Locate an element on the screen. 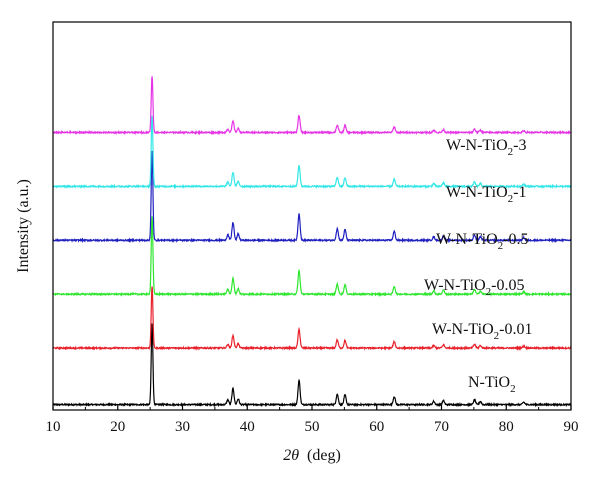  series-label-3: W-N-TiO2-0.5 is located at coordinates (482, 241).